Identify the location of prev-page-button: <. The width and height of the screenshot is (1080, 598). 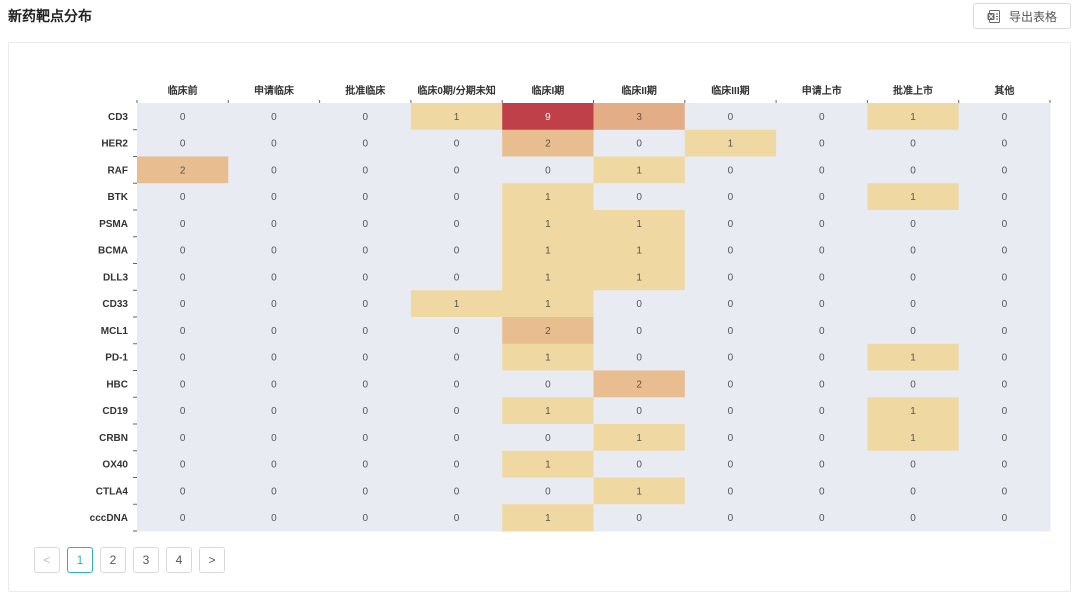
(47, 560).